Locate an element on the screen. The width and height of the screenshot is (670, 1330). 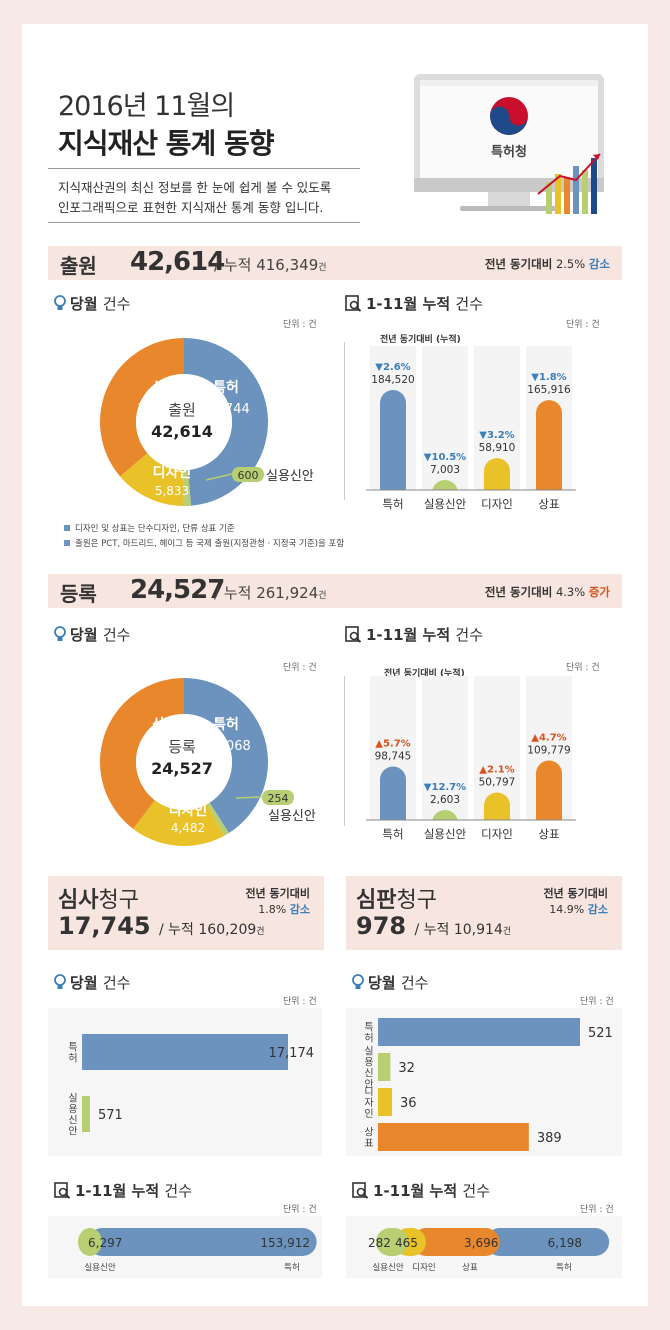
donut-value-trademark: 9,723 is located at coordinates (159, 746).